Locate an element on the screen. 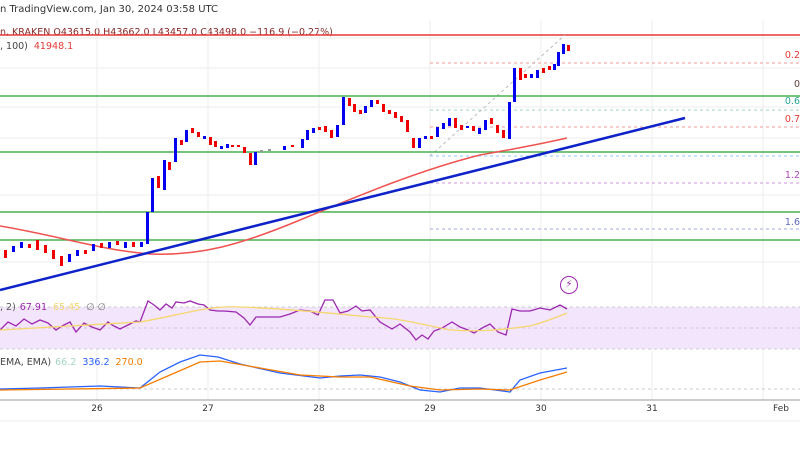 The image size is (800, 449). x-tick: 29 is located at coordinates (430, 409).